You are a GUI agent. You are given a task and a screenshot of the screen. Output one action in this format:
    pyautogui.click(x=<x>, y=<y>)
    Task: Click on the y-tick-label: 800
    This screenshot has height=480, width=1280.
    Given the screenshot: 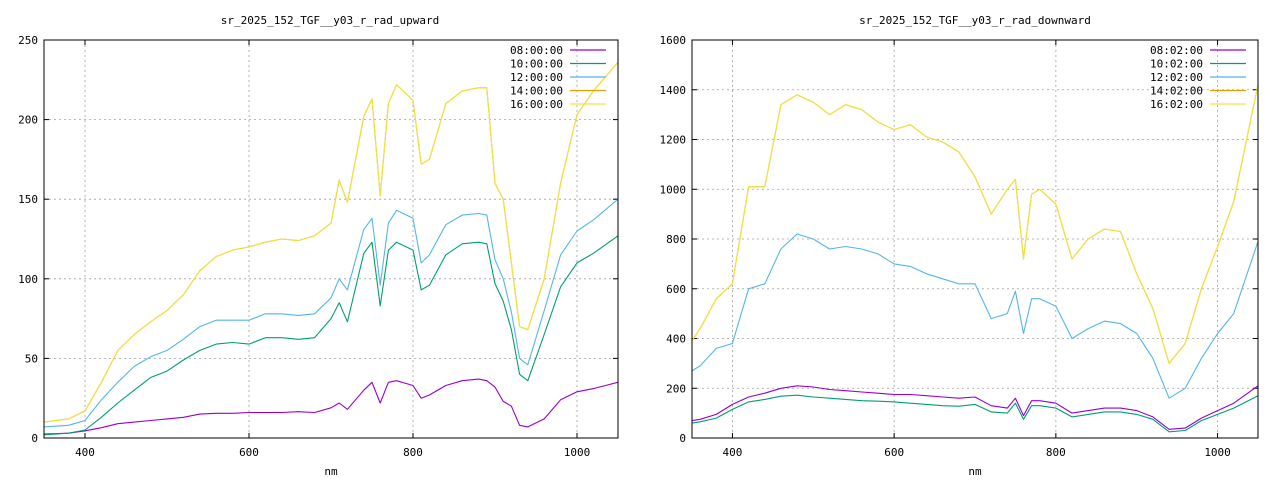 What is the action you would take?
    pyautogui.click(x=676, y=239)
    